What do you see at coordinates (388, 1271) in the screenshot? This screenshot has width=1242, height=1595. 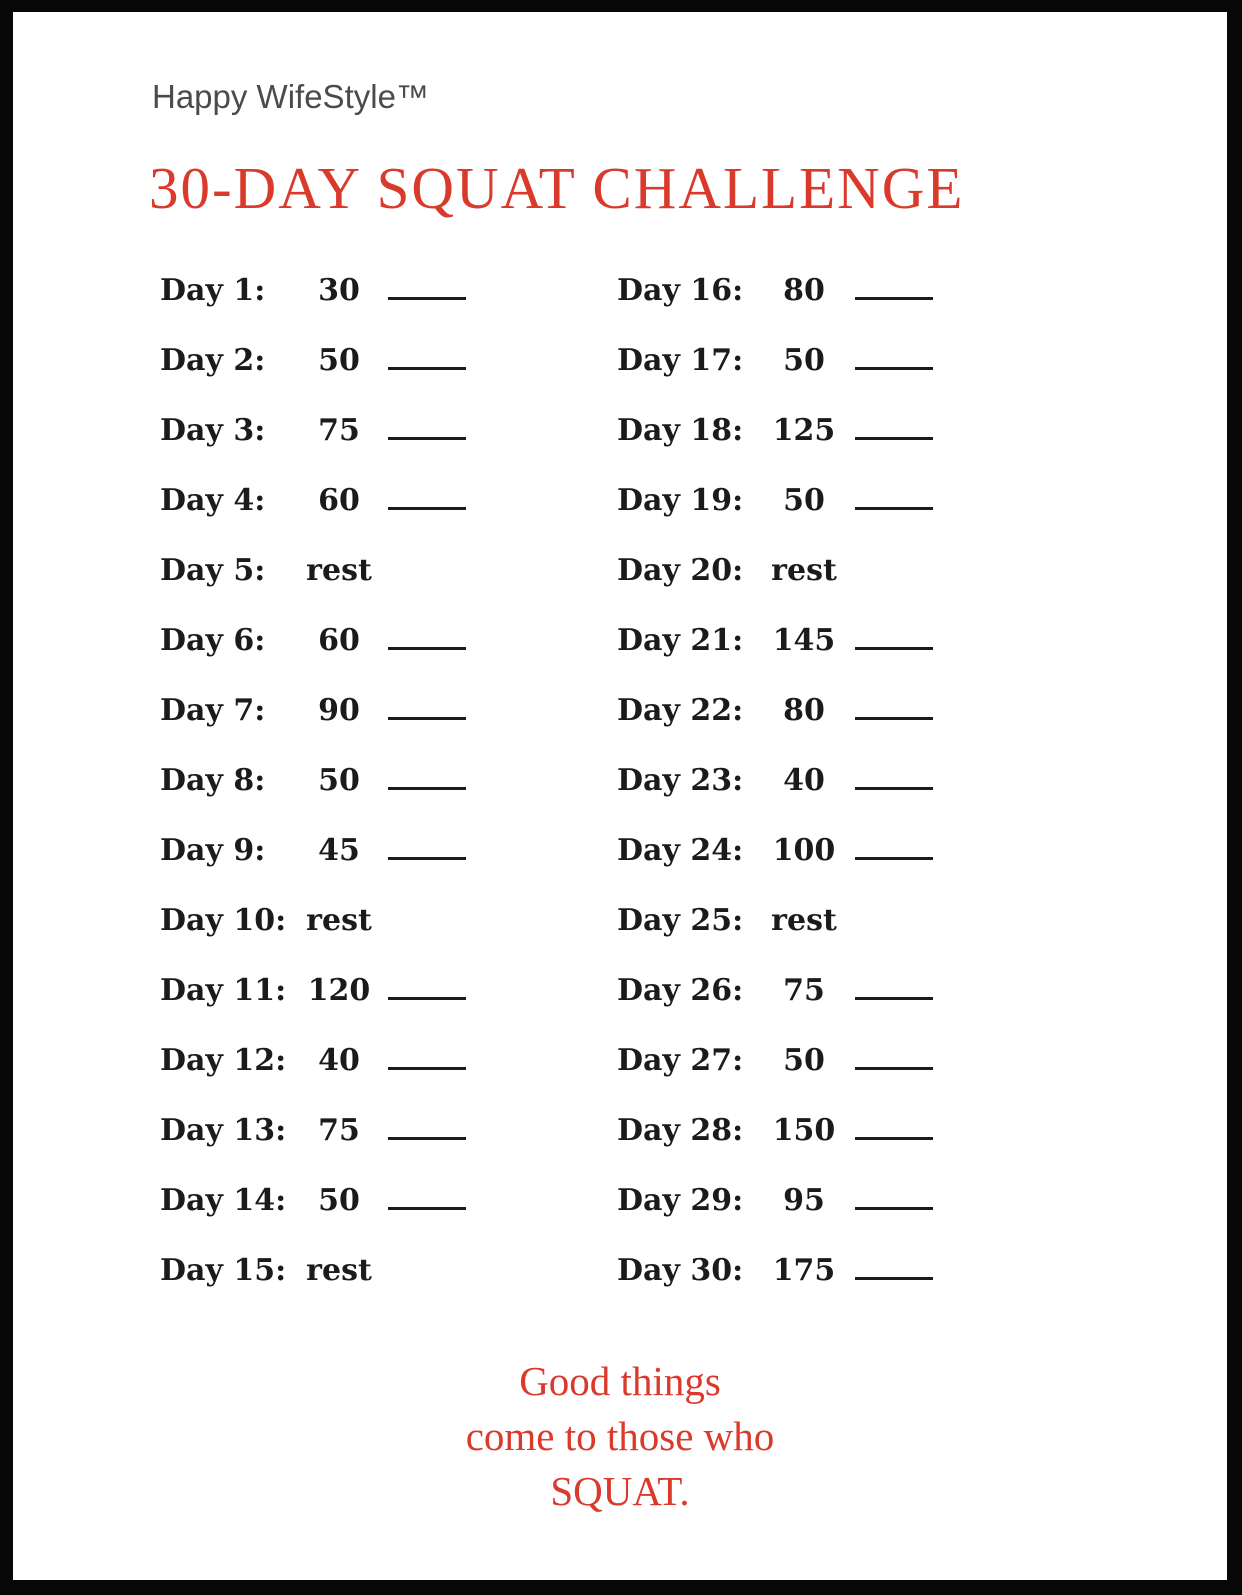 I see `day-row-rest: Day 15: rest` at bounding box center [388, 1271].